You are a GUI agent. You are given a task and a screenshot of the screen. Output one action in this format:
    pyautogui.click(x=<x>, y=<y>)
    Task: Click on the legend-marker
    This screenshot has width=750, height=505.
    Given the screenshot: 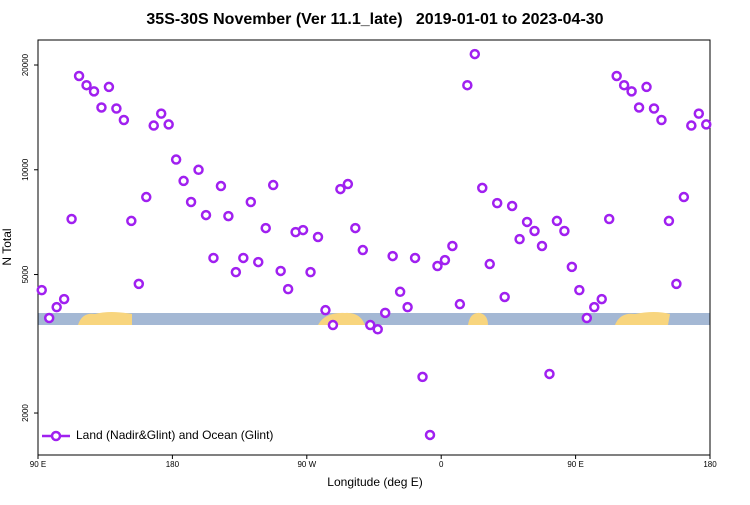 What is the action you would take?
    pyautogui.click(x=56, y=436)
    